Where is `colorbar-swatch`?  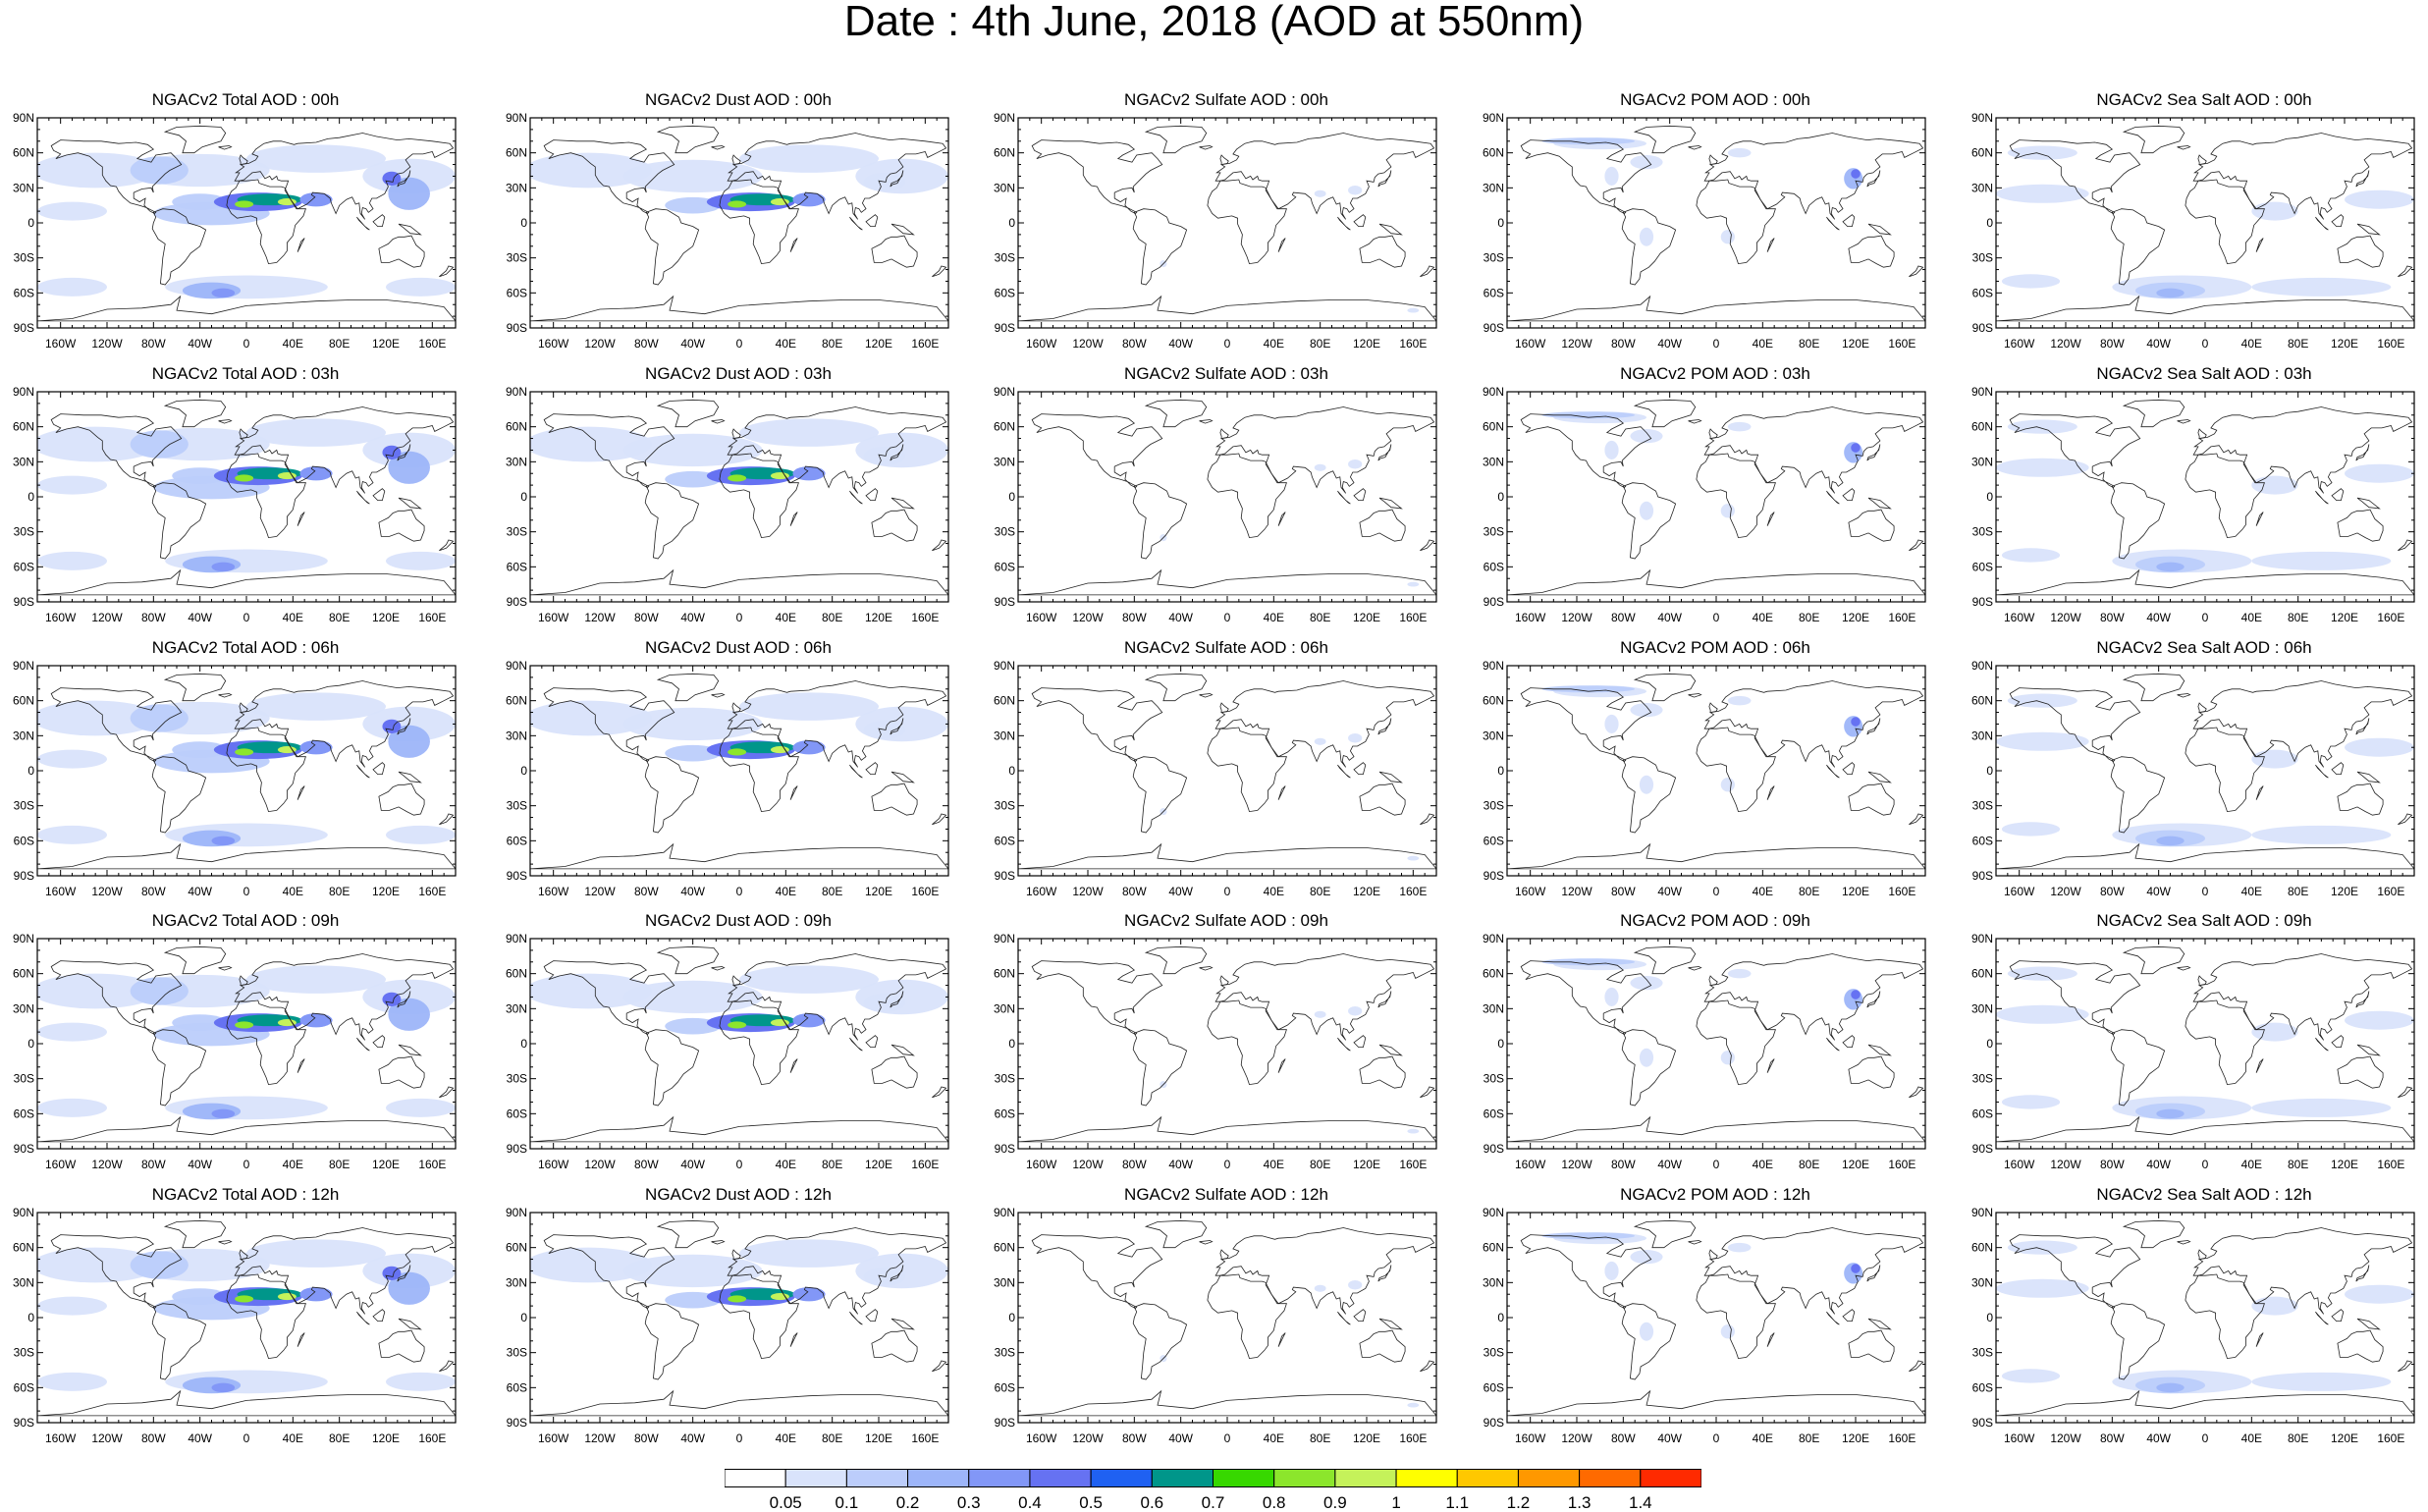
colorbar-swatch is located at coordinates (1366, 1478).